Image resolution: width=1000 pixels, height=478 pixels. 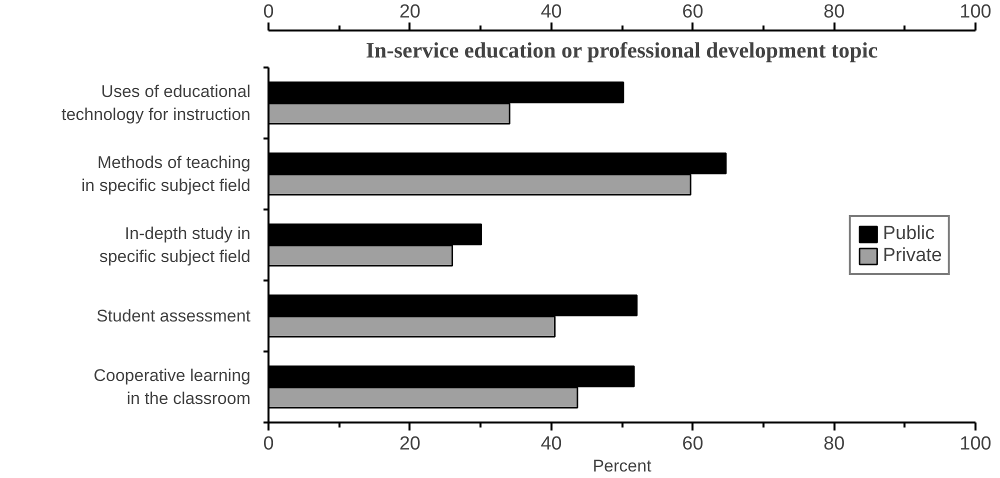 I want to click on legend-label: Public, so click(x=908, y=233).